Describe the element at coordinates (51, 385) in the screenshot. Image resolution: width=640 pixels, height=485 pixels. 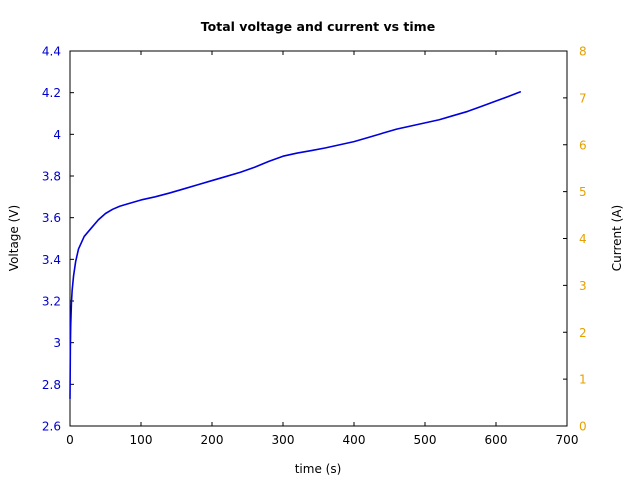
I see `y-tick-label: 2.8` at that location.